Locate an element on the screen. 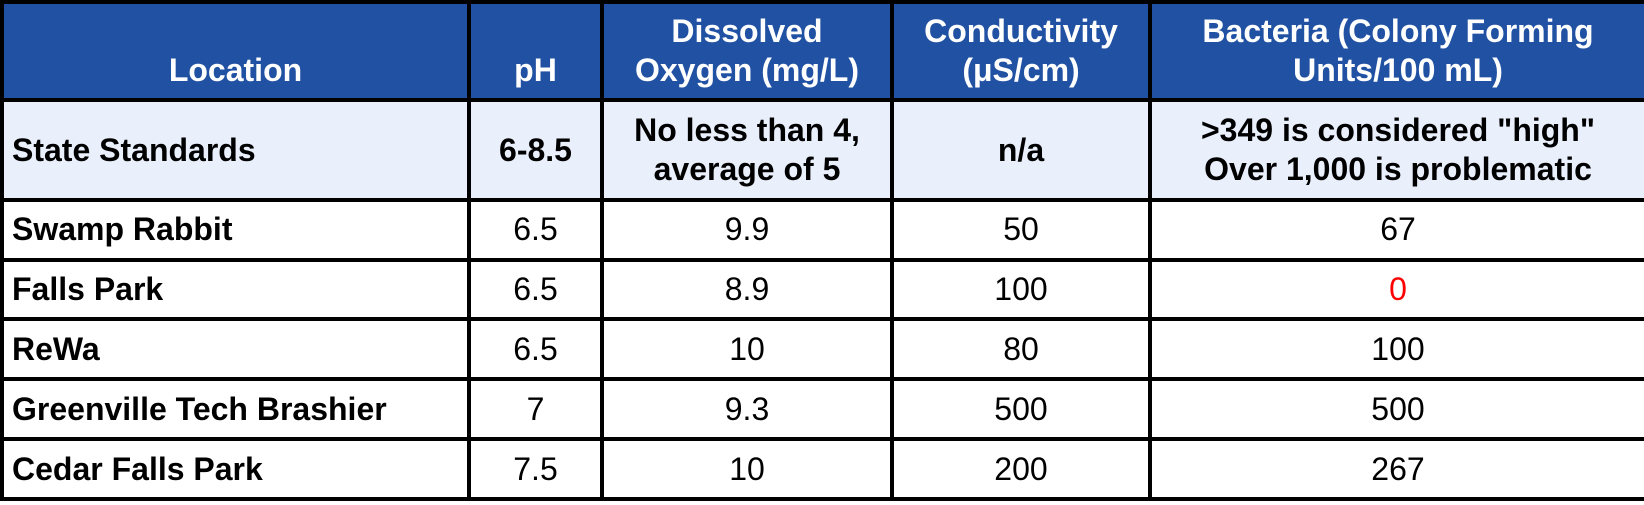 The height and width of the screenshot is (505, 1644). table-row-greenville-tech-brashier: Greenville Tech Brashier 7 9.3 500 500 is located at coordinates (822, 409).